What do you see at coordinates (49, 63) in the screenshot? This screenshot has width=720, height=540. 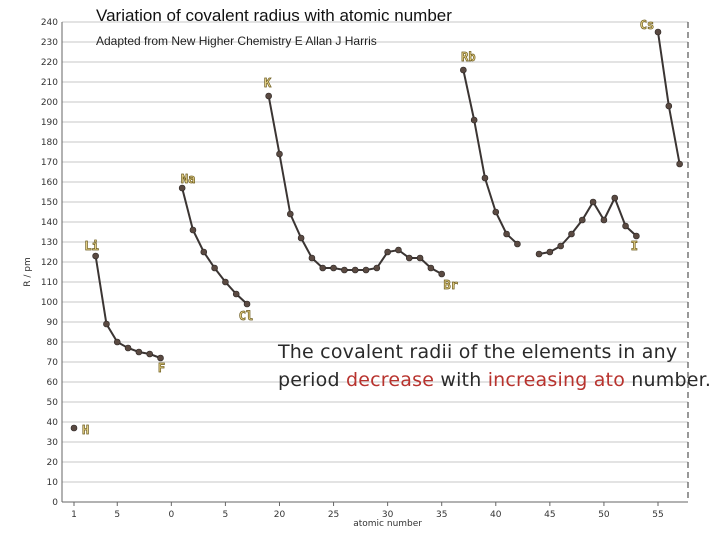 I see `y-tick-label: 220` at bounding box center [49, 63].